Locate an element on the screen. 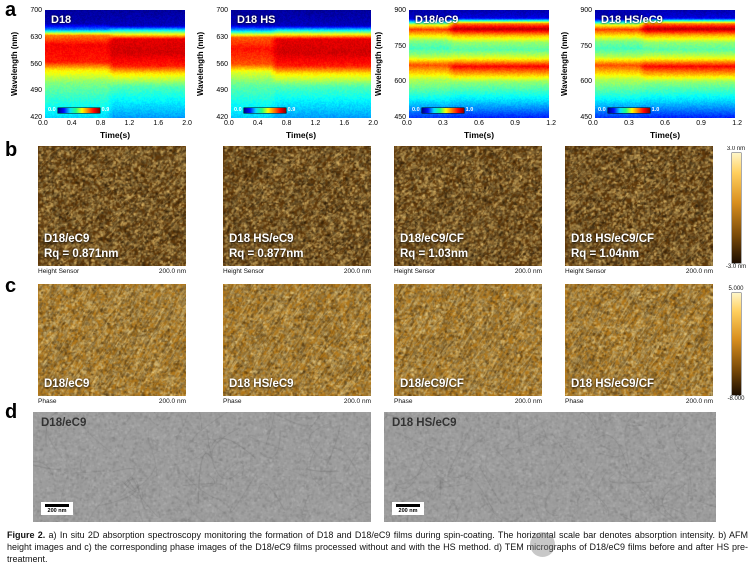  tick-label: 0.4 is located at coordinates (257, 123).